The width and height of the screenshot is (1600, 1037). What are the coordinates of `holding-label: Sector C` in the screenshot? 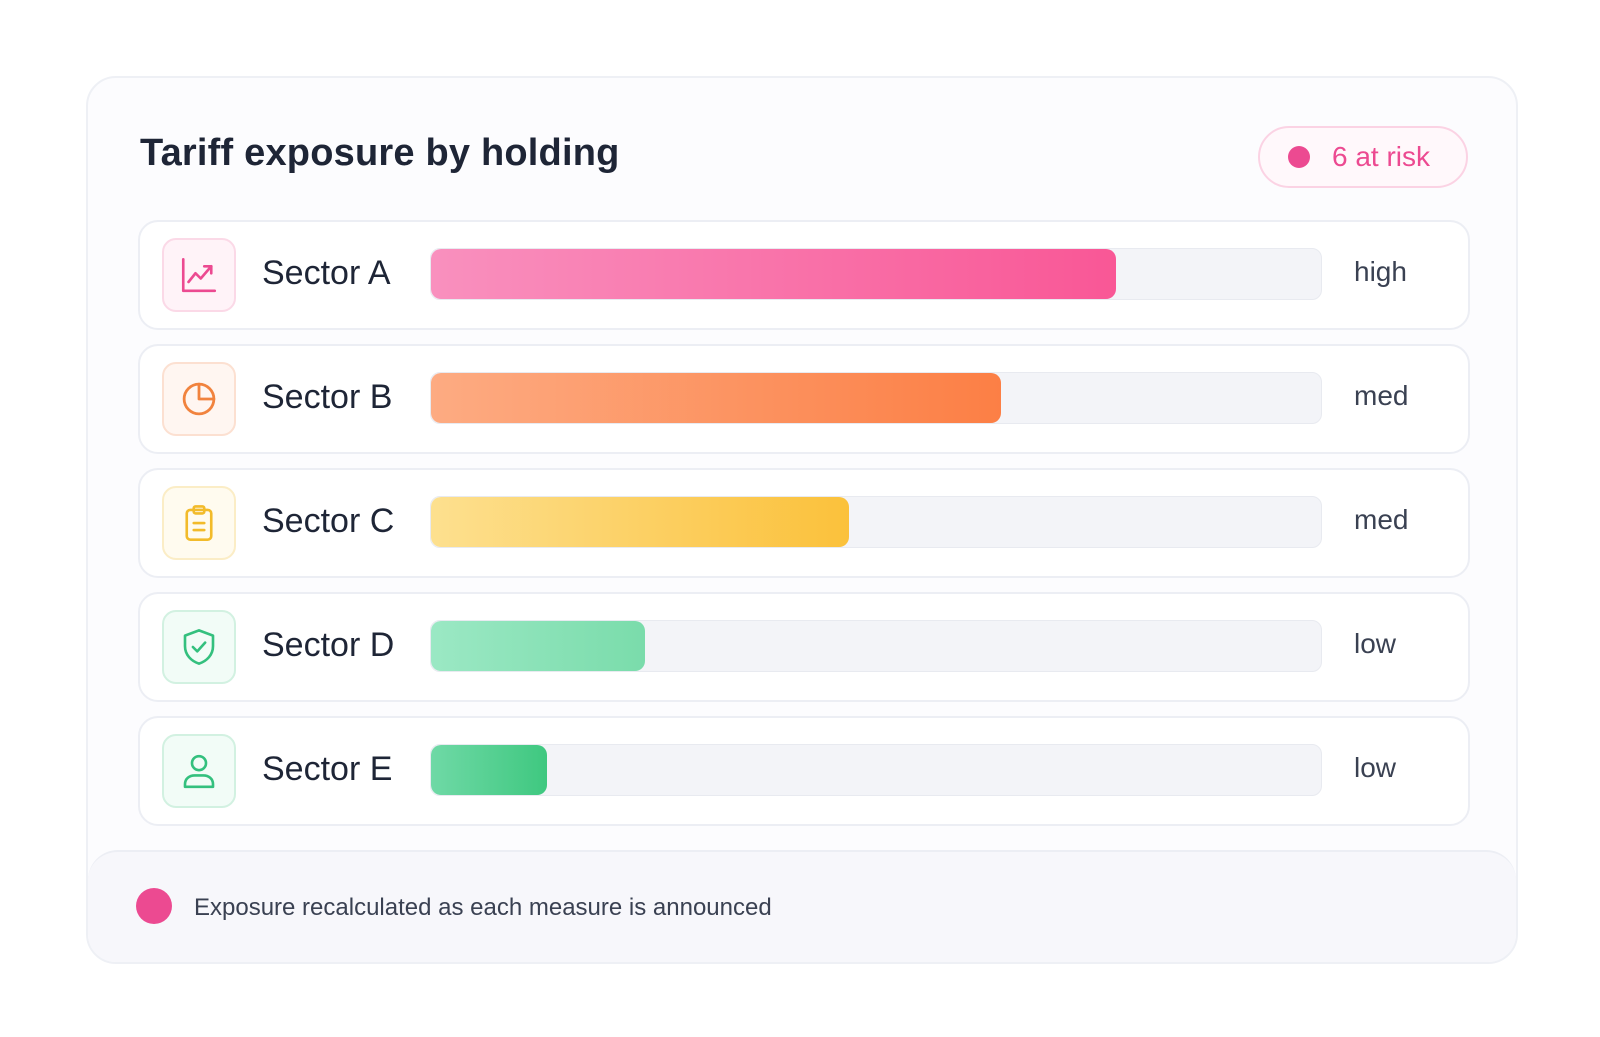 It's located at (328, 521).